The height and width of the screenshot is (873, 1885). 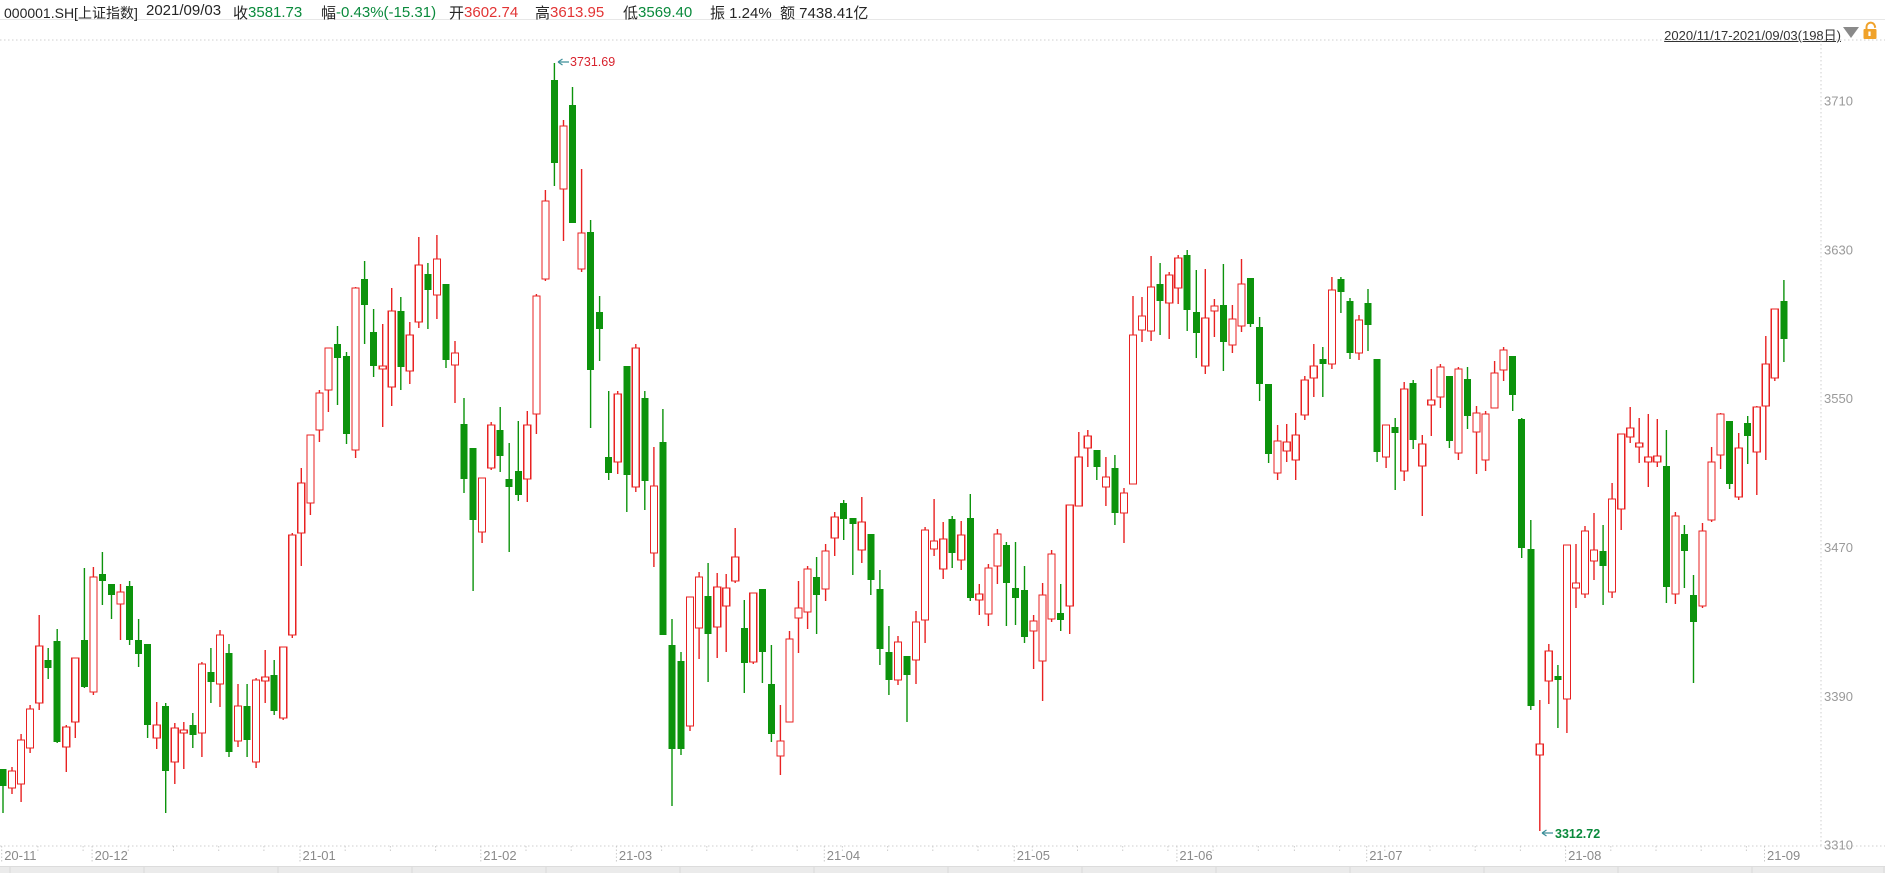 I want to click on svg-text: 21-03, so click(x=635, y=855).